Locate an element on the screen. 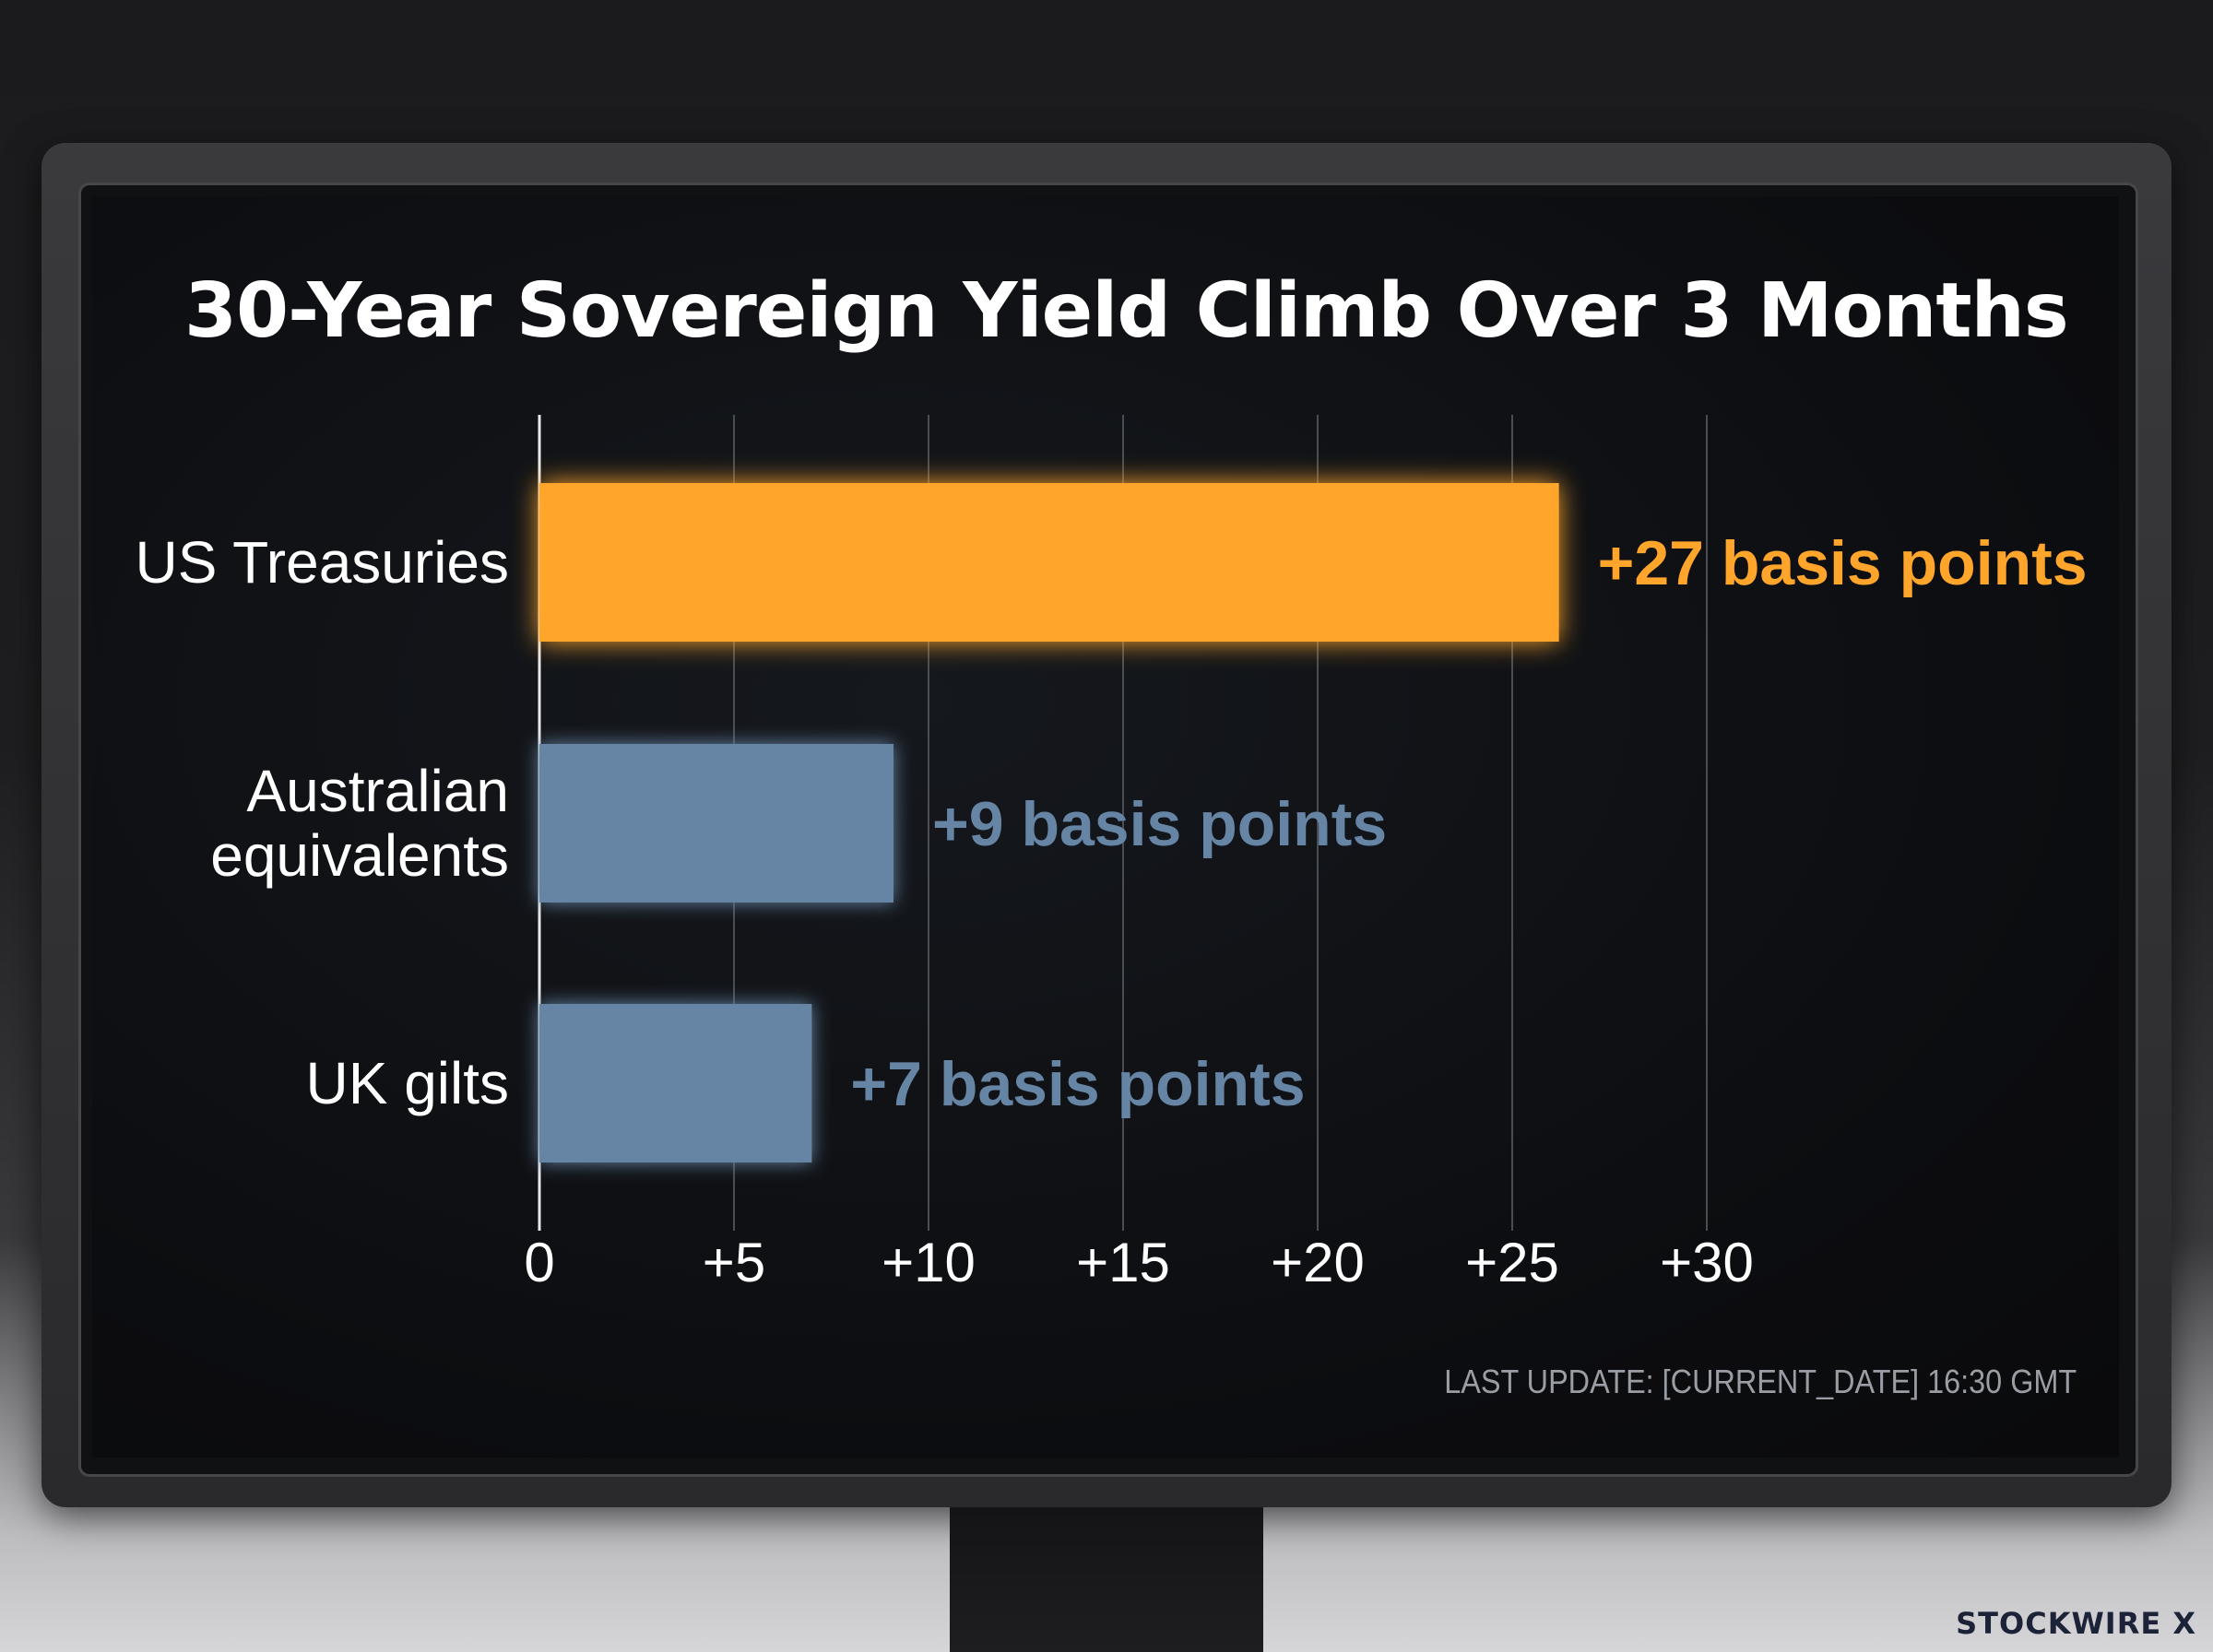 The width and height of the screenshot is (2213, 1652). category-label: Australian equivalents is located at coordinates (359, 823).